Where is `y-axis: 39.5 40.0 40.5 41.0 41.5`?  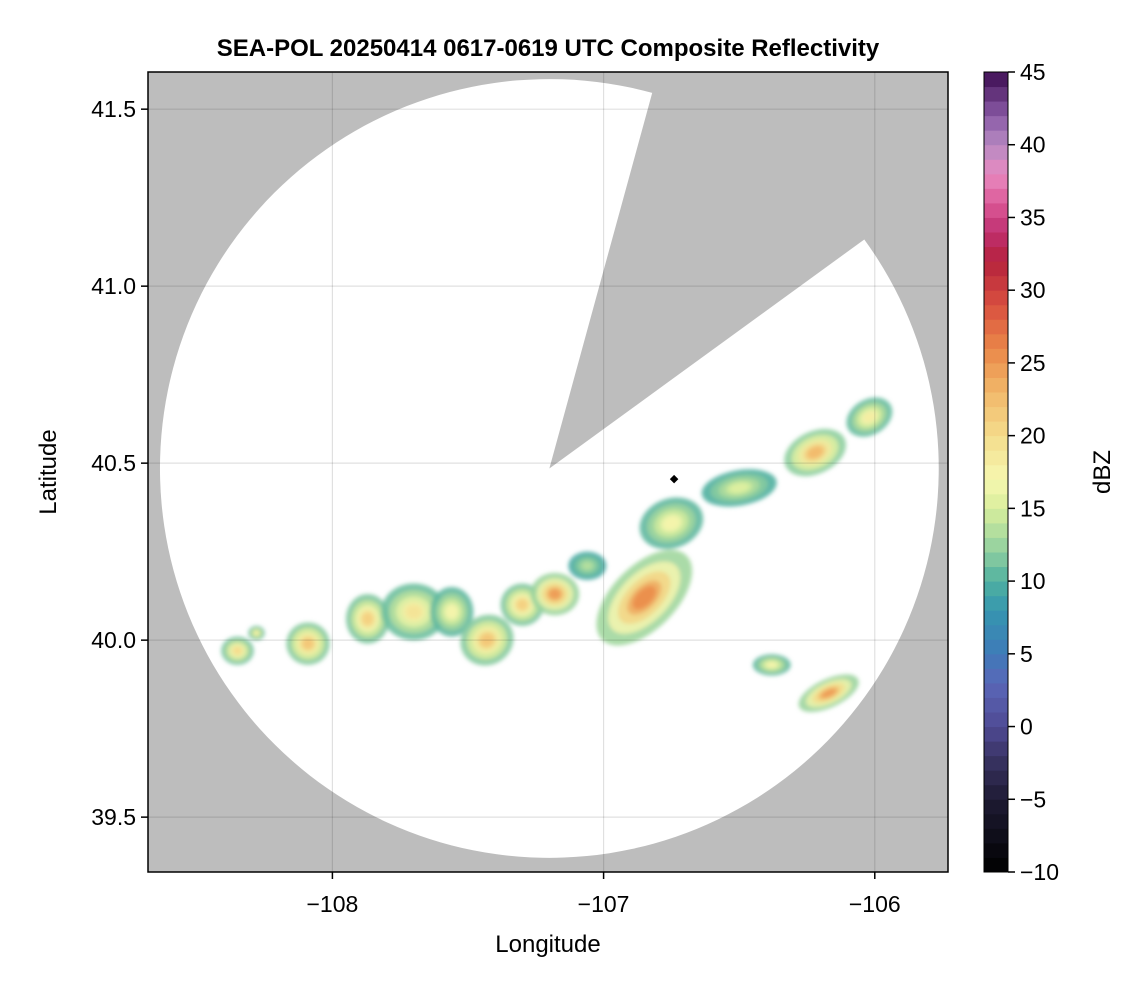
y-axis: 39.5 40.0 40.5 41.0 41.5 is located at coordinates (119, 463).